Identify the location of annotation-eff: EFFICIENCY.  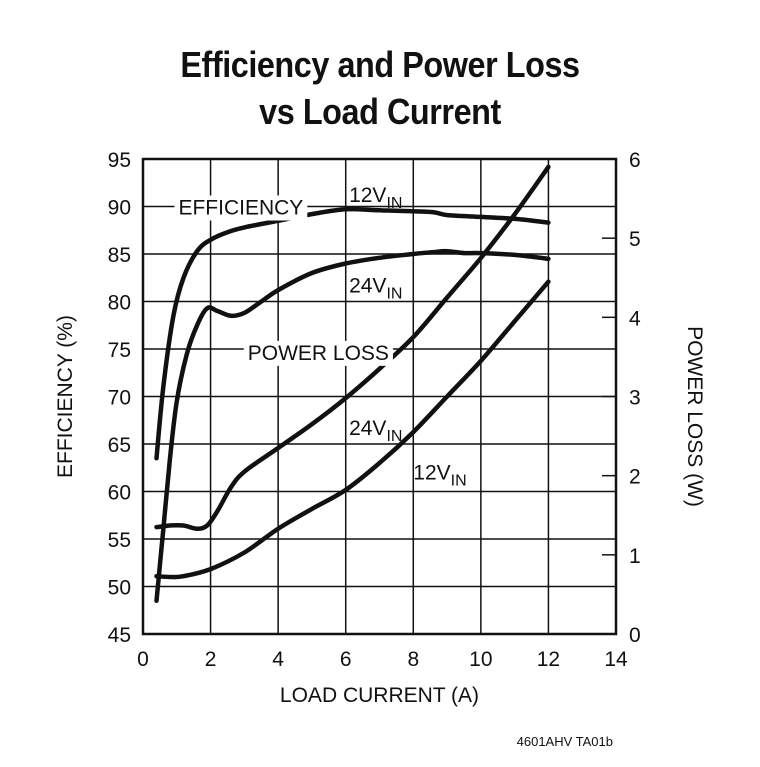
(240, 208).